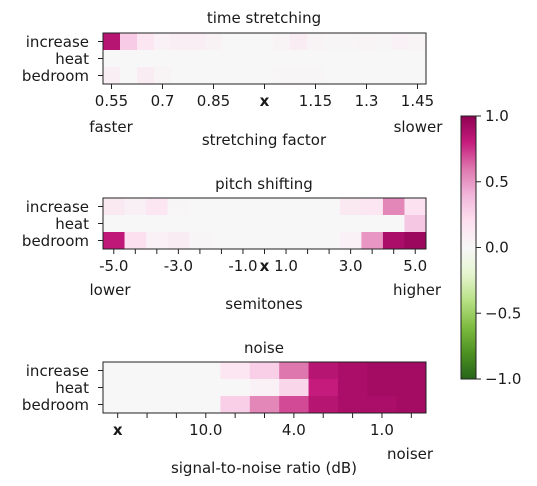 The height and width of the screenshot is (486, 537). I want to click on x-tick-label: 0.55, so click(111, 101).